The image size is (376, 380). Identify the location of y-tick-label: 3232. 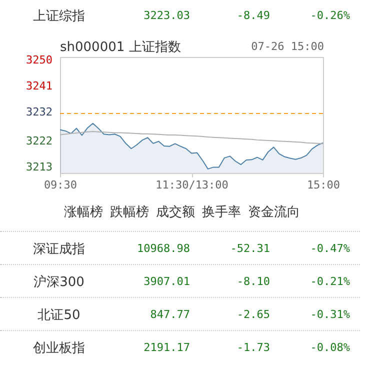
(39, 112).